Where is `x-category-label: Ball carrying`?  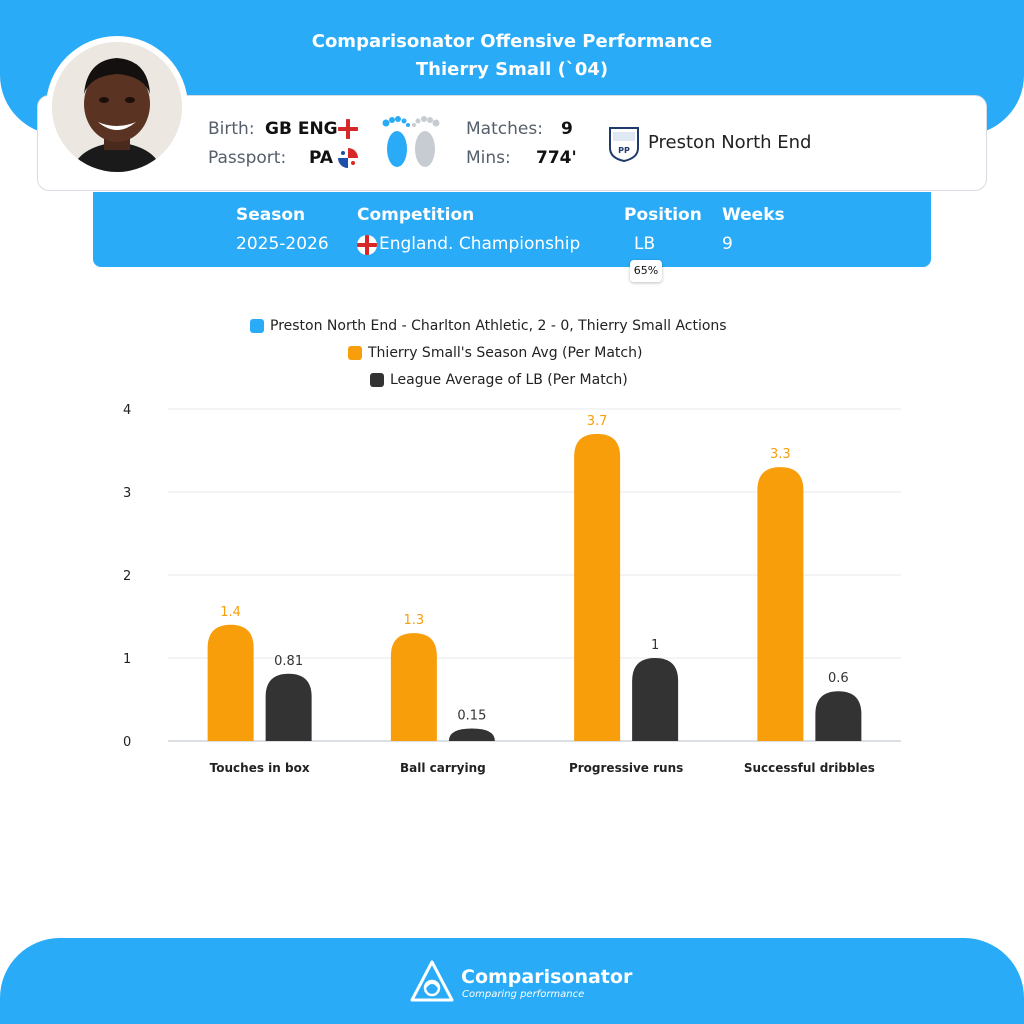
x-category-label: Ball carrying is located at coordinates (443, 768).